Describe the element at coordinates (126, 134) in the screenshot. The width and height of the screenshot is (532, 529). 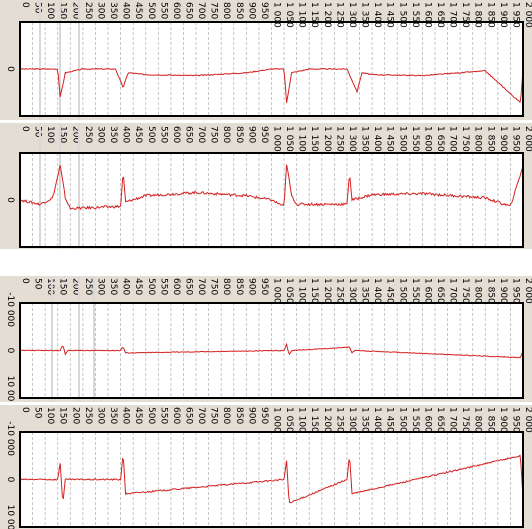
I see `x-tick-label: 400` at that location.